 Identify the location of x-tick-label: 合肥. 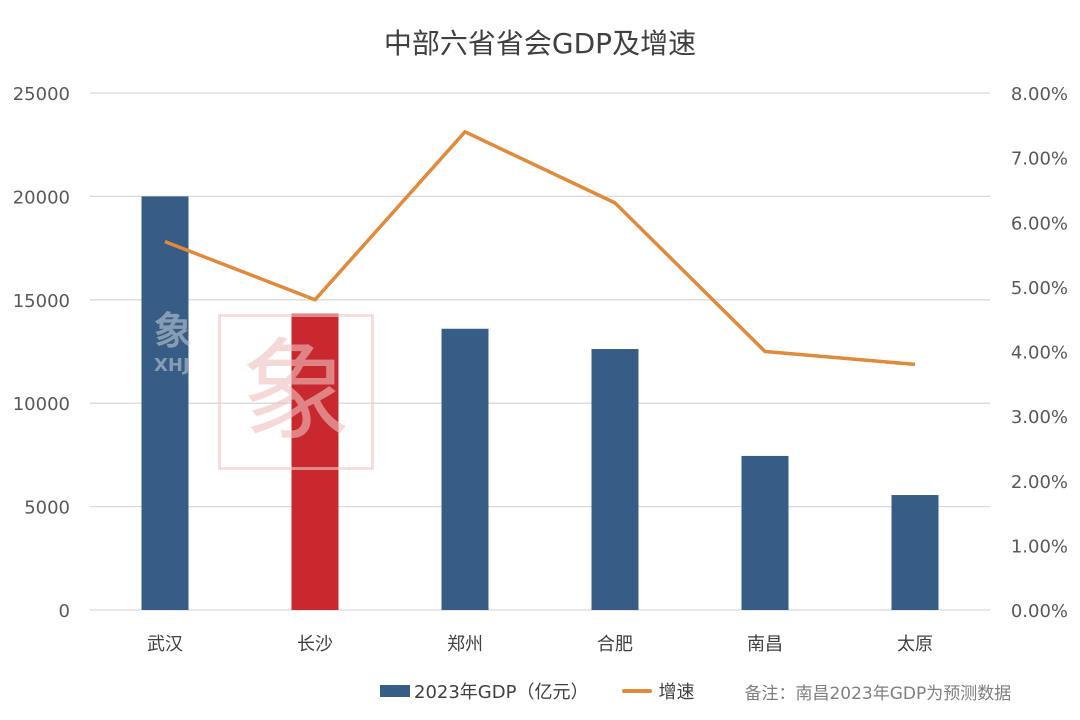
(615, 644).